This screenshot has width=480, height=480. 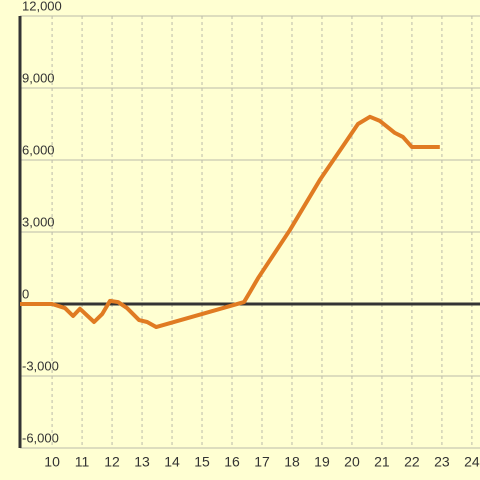 I want to click on x-tick-label: 17, so click(x=262, y=462).